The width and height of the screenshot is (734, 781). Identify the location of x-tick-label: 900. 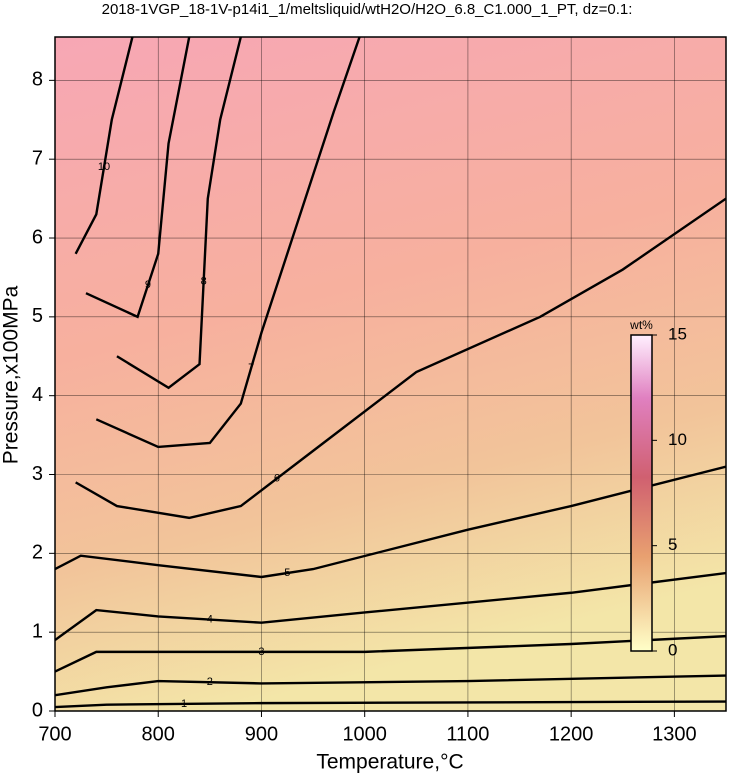
(261, 734).